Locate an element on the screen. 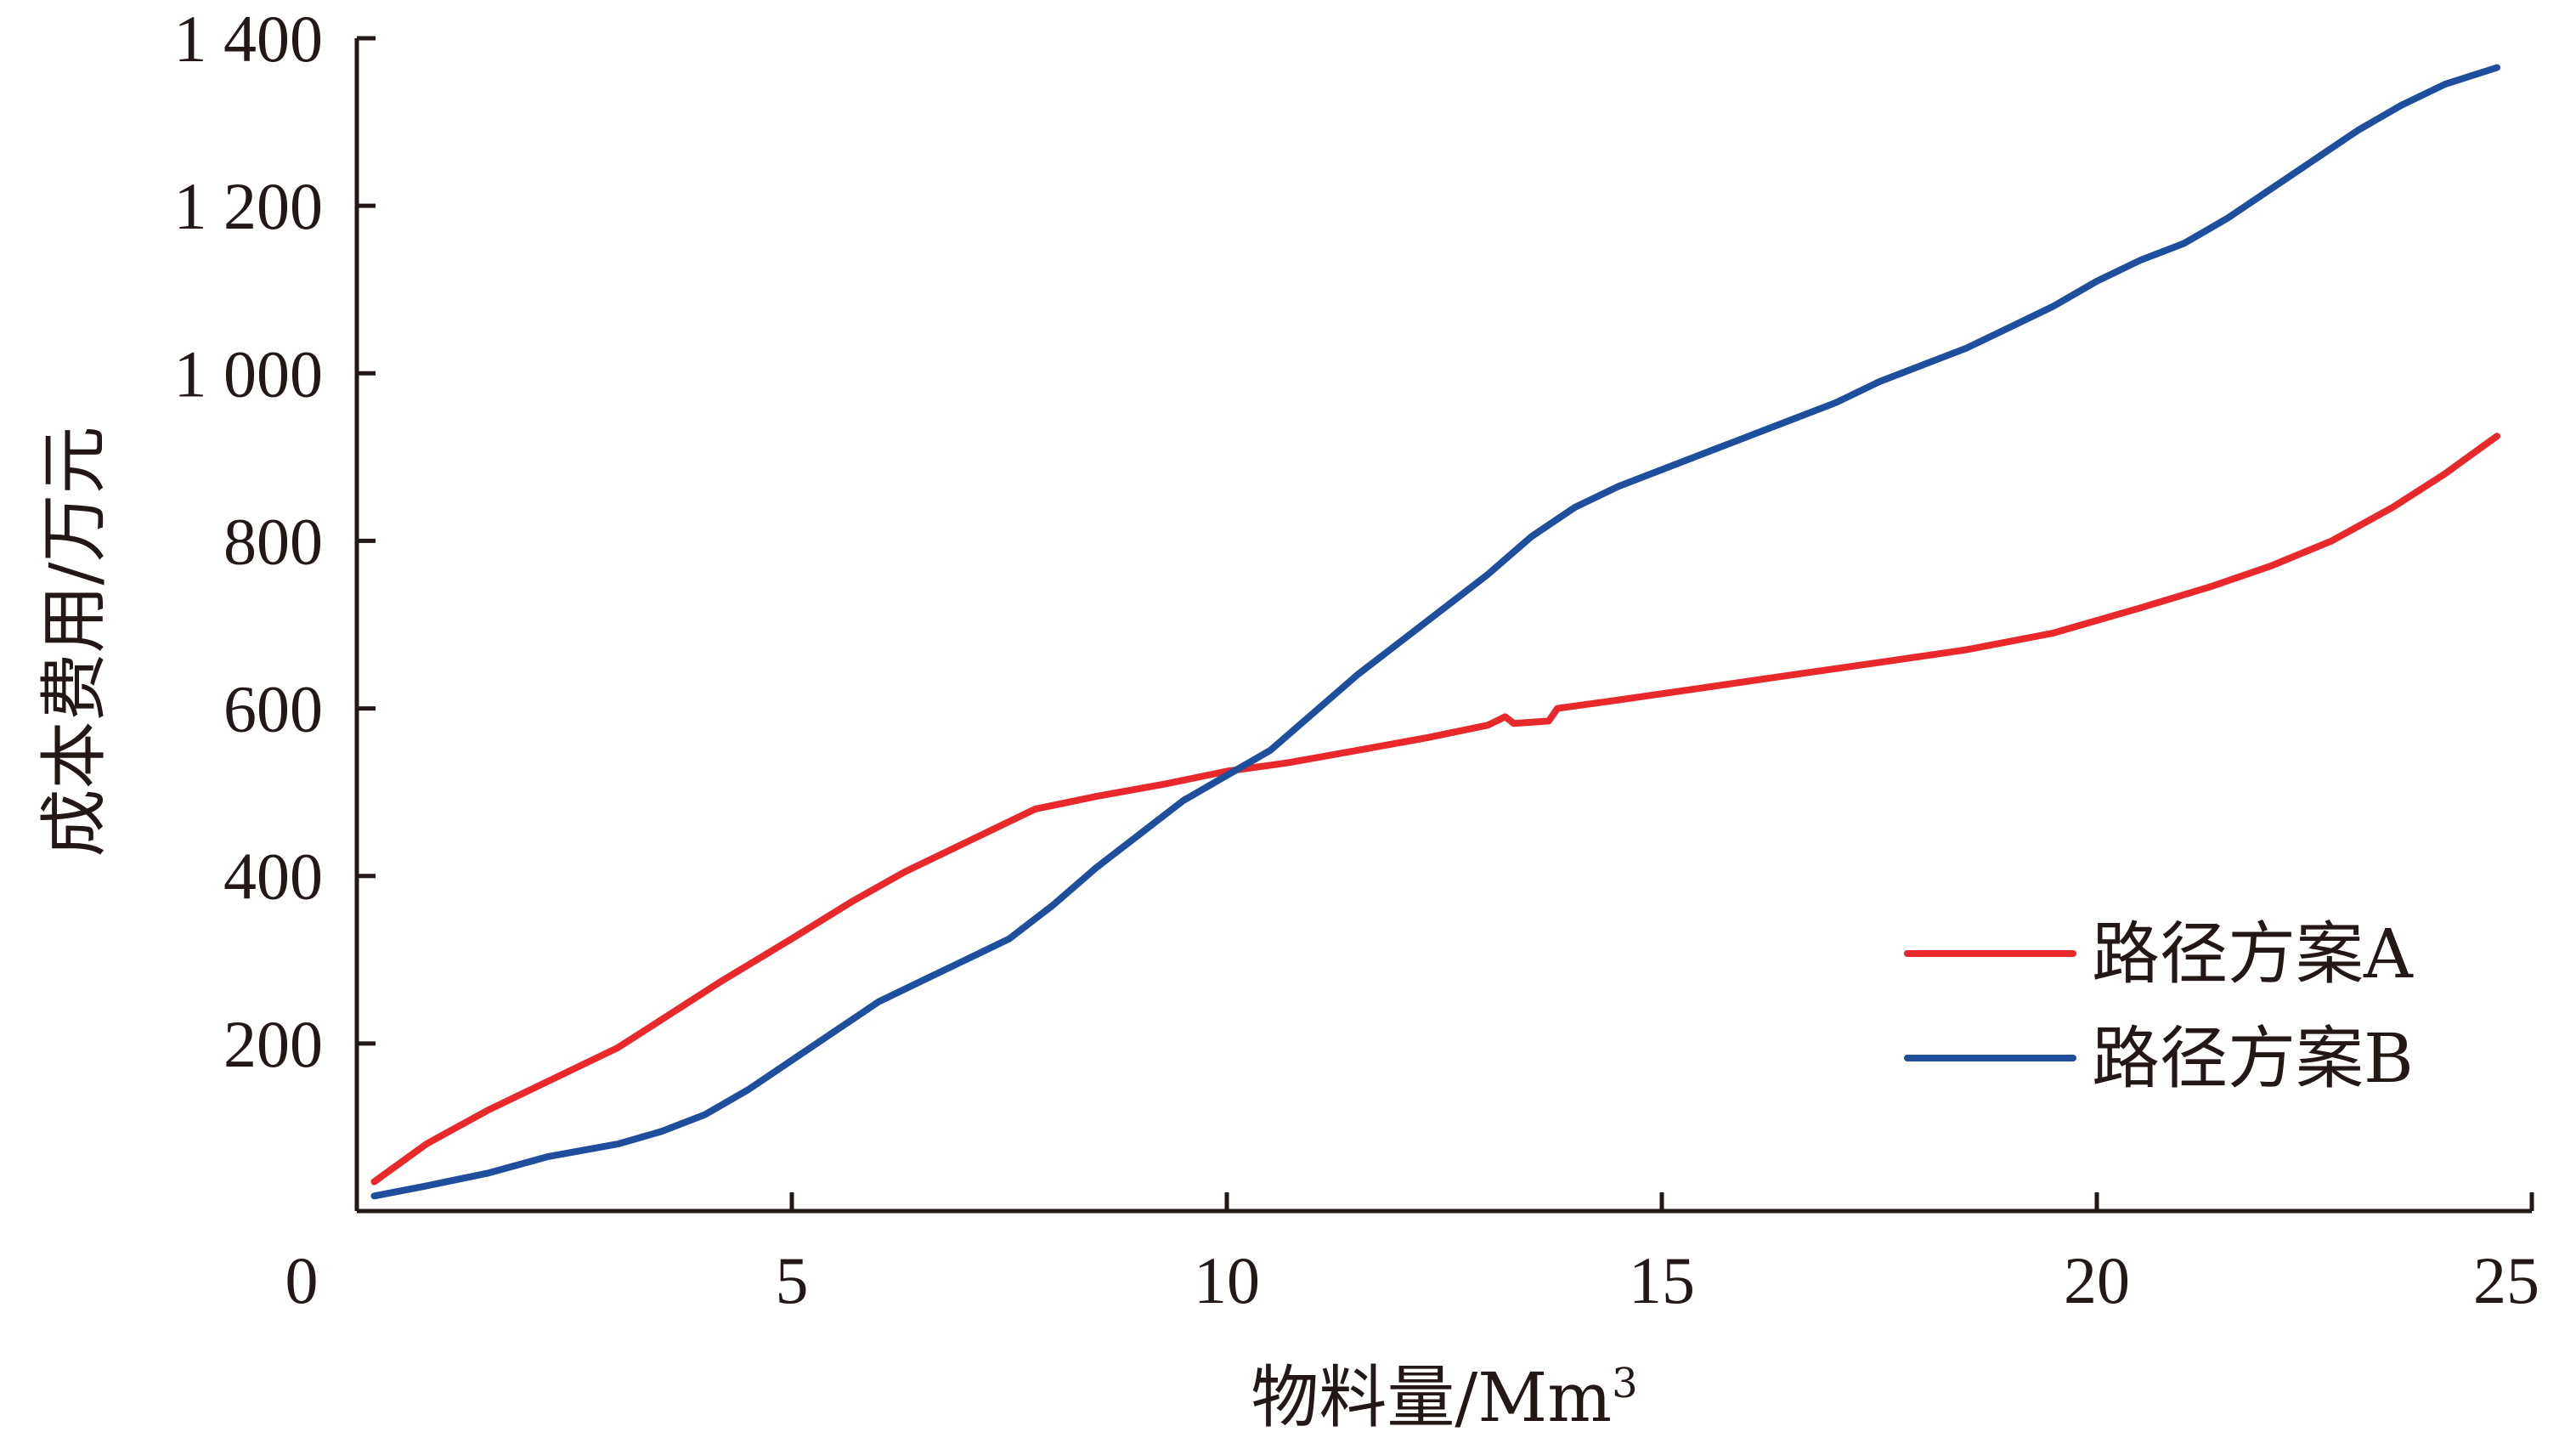  x-axis-title-text: 物料量/Mm is located at coordinates (1431, 1398).